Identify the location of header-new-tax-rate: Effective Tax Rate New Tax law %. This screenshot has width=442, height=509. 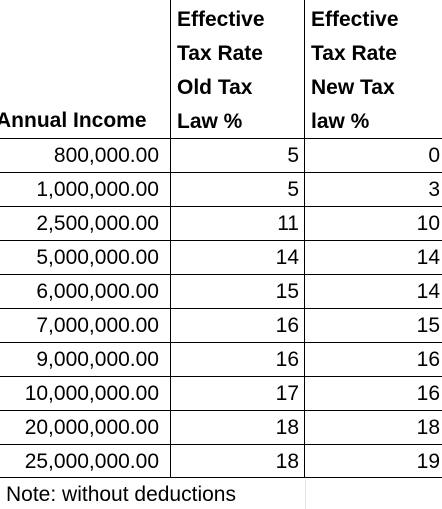
(373, 69).